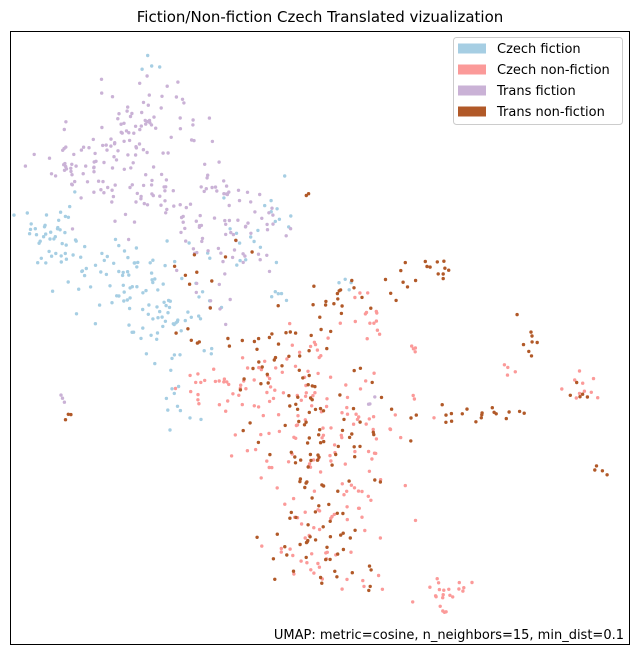 The width and height of the screenshot is (640, 660). Describe the element at coordinates (472, 48) in the screenshot. I see `legend-swatch` at that location.